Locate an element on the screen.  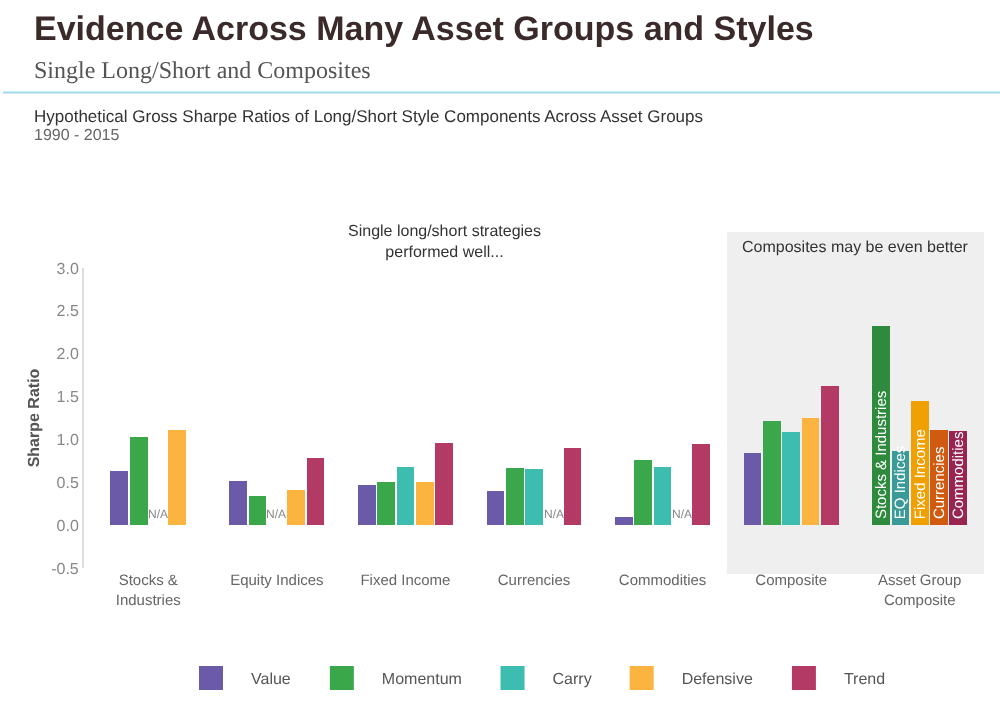
chart-title: Evidence Across Many Asset Groups and Styles is located at coordinates (424, 29).